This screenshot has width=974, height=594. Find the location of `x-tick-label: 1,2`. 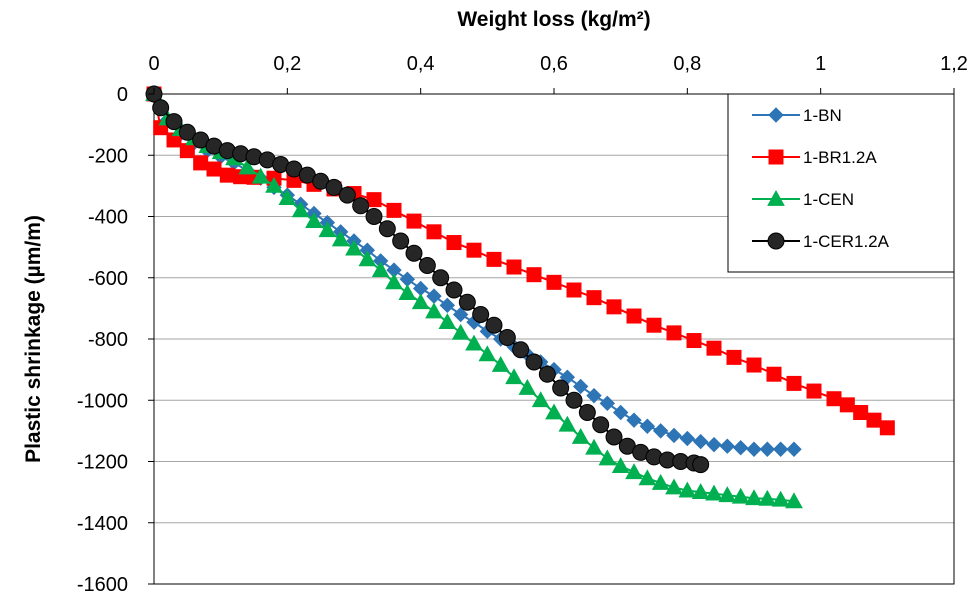

x-tick-label: 1,2 is located at coordinates (954, 64).